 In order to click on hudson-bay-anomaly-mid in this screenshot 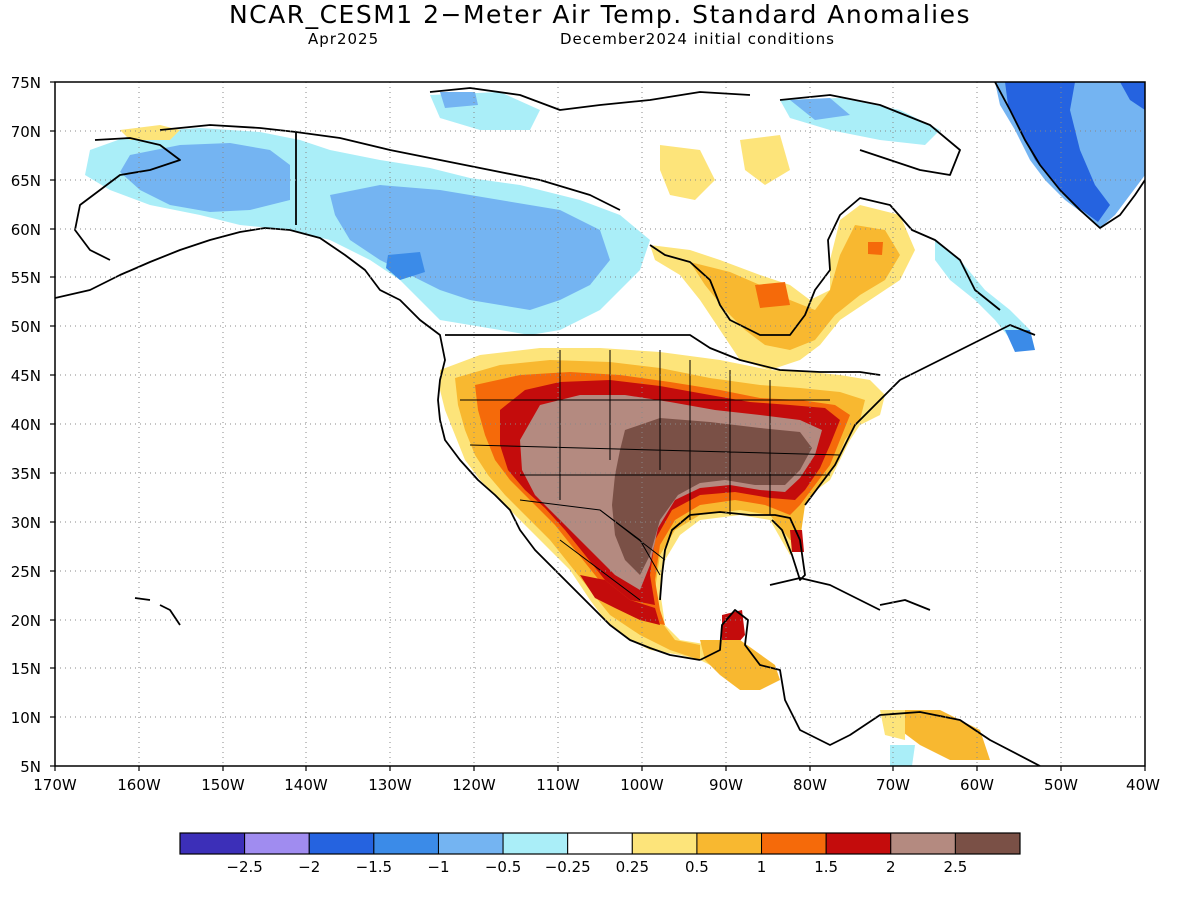, I will do `click(795, 287)`.